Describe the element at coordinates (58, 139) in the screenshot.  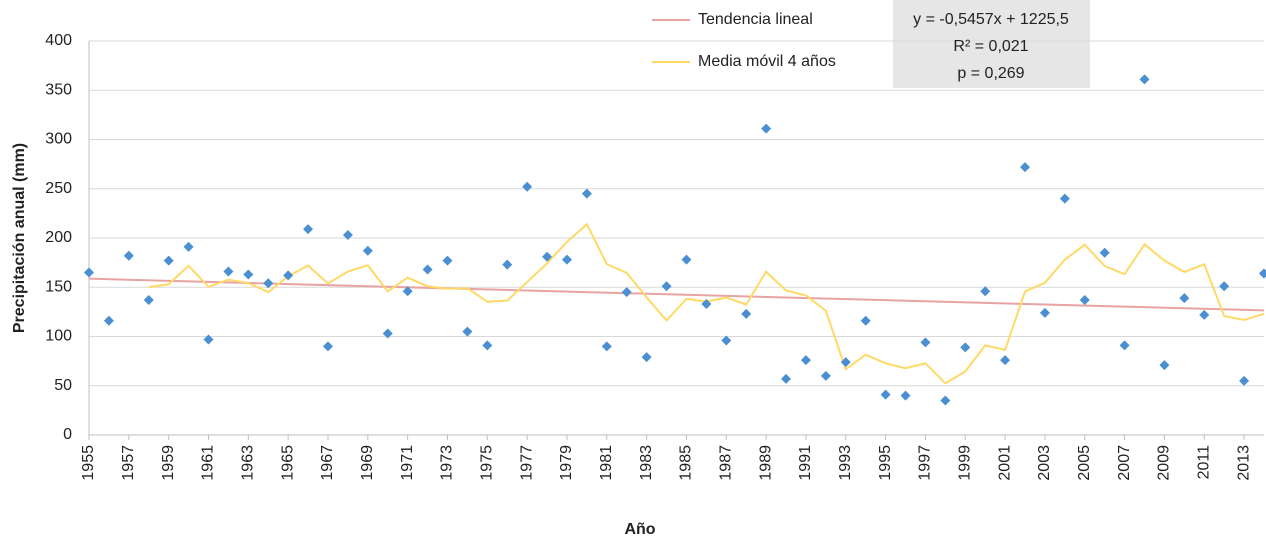
I see `y-tick-label: 300` at that location.